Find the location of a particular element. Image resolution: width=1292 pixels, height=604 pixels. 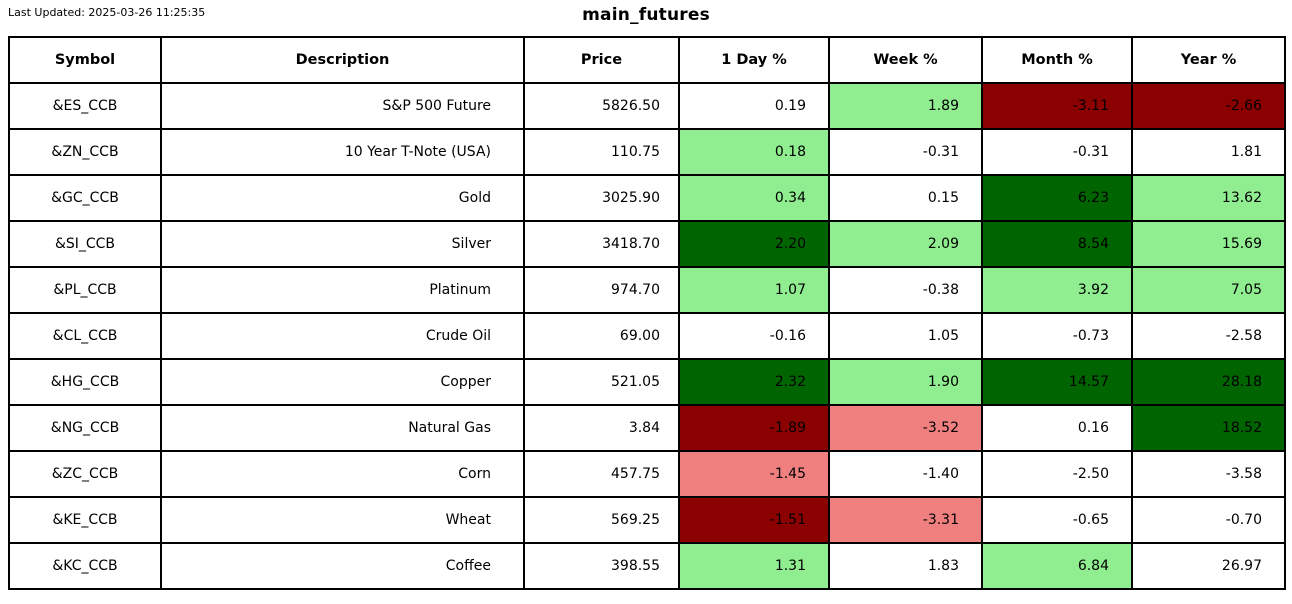

col-header-year-pct: Year % is located at coordinates (1208, 60).